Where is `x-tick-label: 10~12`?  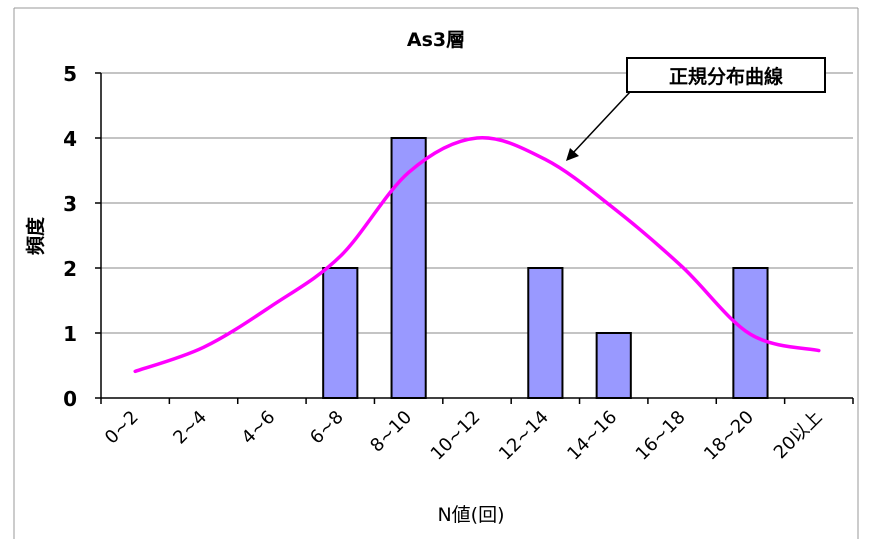 x-tick-label: 10~12 is located at coordinates (456, 436).